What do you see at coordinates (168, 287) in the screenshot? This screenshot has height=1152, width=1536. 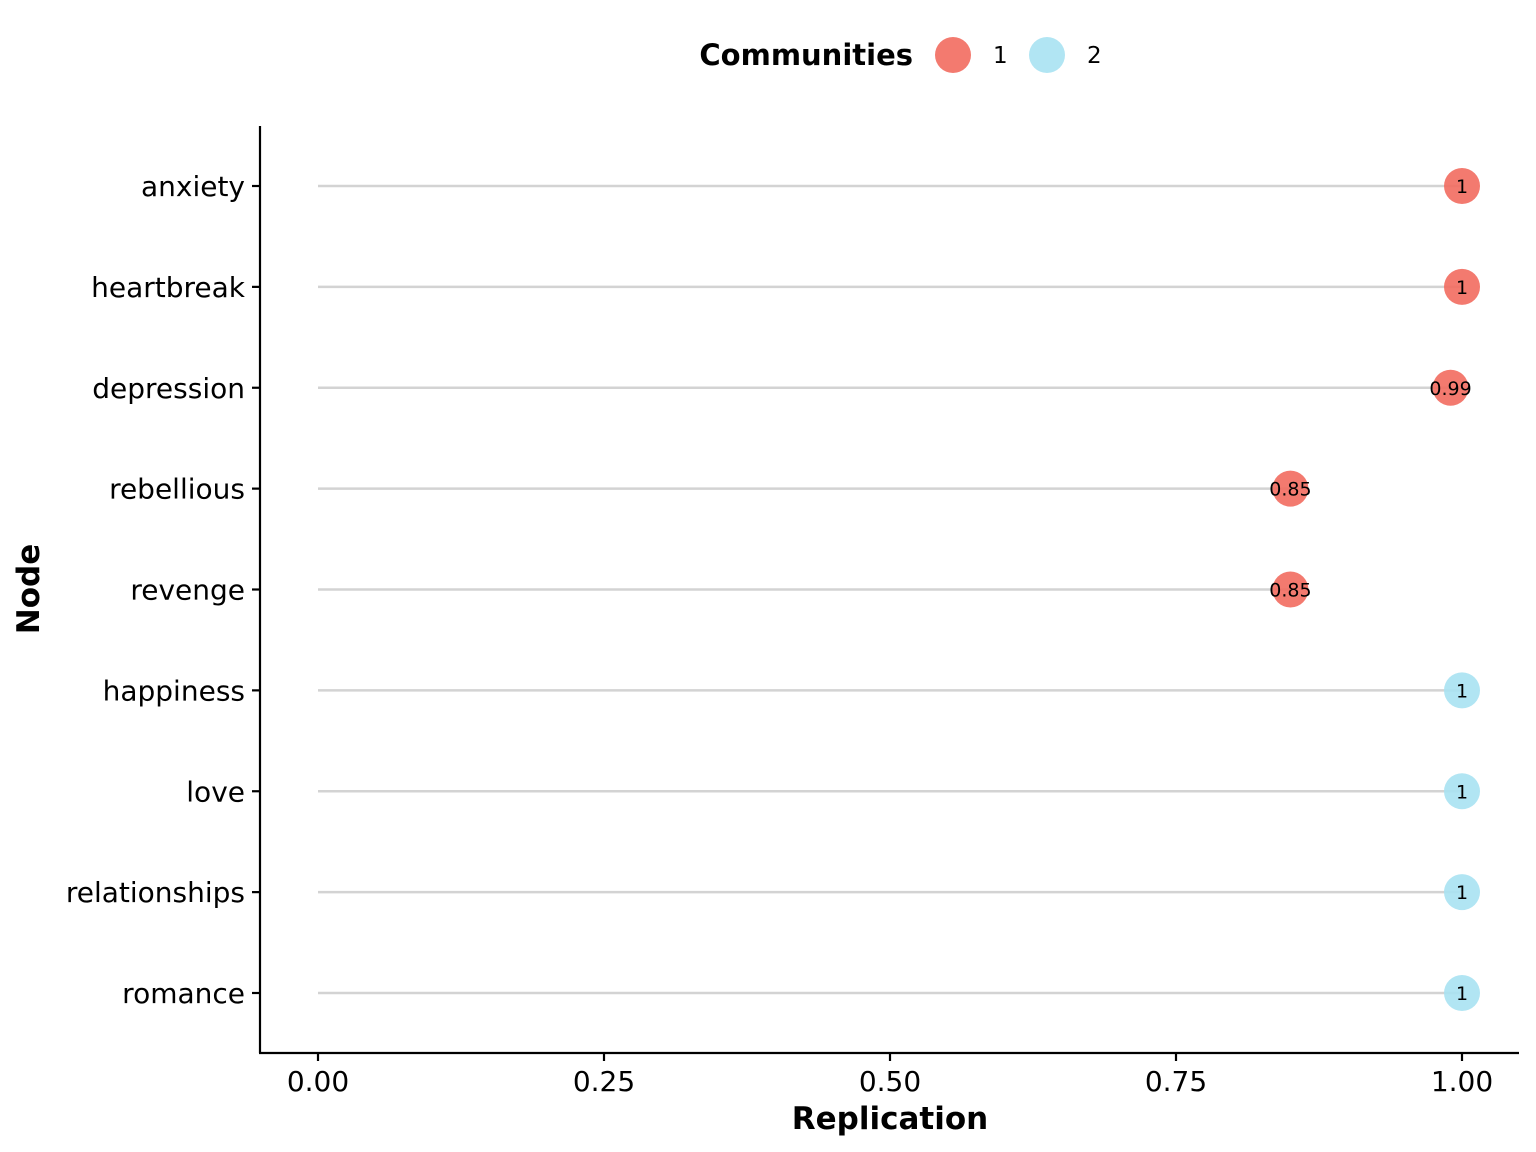 I see `y-tick-label-heartbreak: heartbreak` at bounding box center [168, 287].